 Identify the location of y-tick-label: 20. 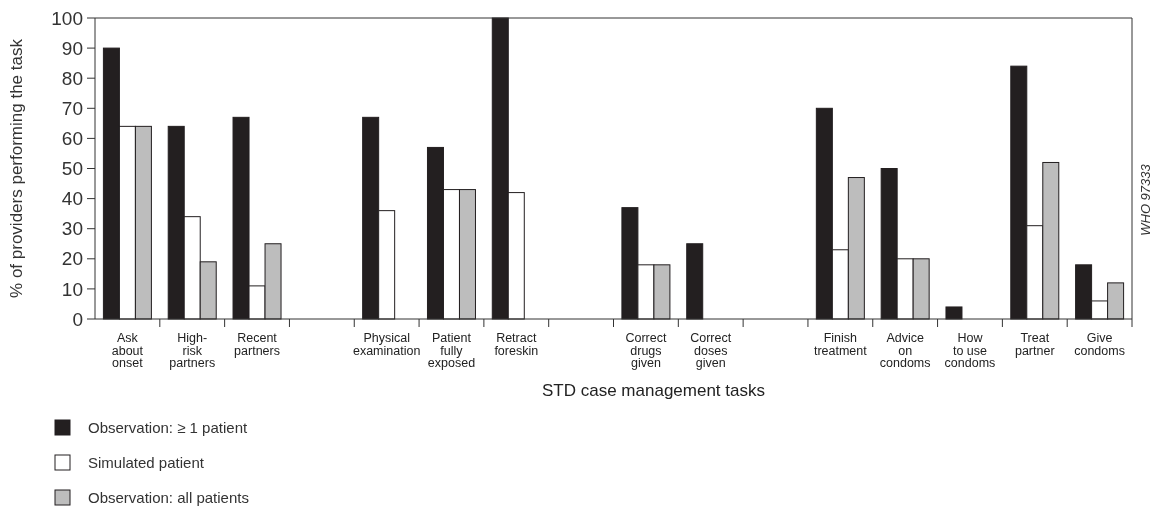
(72, 259).